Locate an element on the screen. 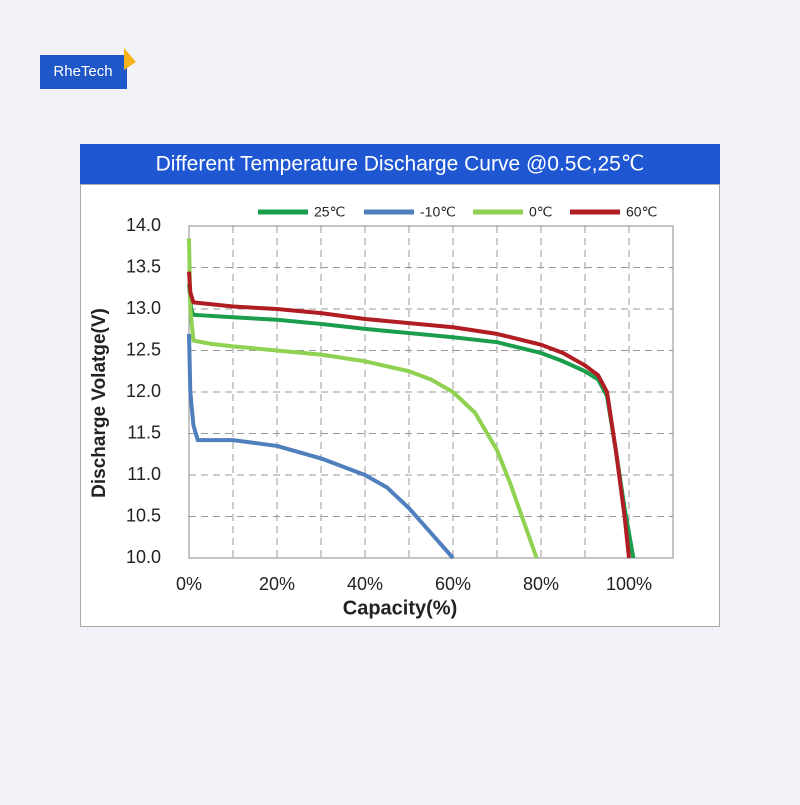 This screenshot has height=805, width=800. x-tick-label: 80% is located at coordinates (541, 584).